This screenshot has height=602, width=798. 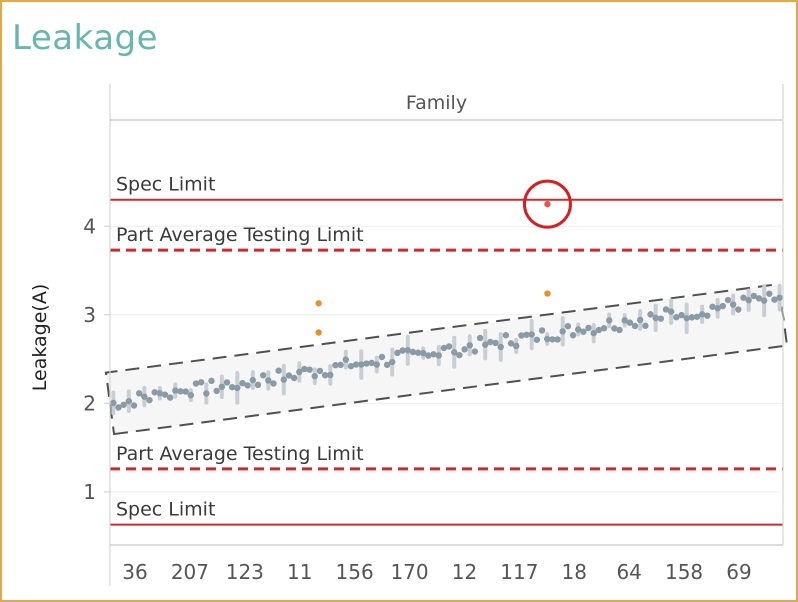 What do you see at coordinates (245, 572) in the screenshot?
I see `x-tick-label: 123` at bounding box center [245, 572].